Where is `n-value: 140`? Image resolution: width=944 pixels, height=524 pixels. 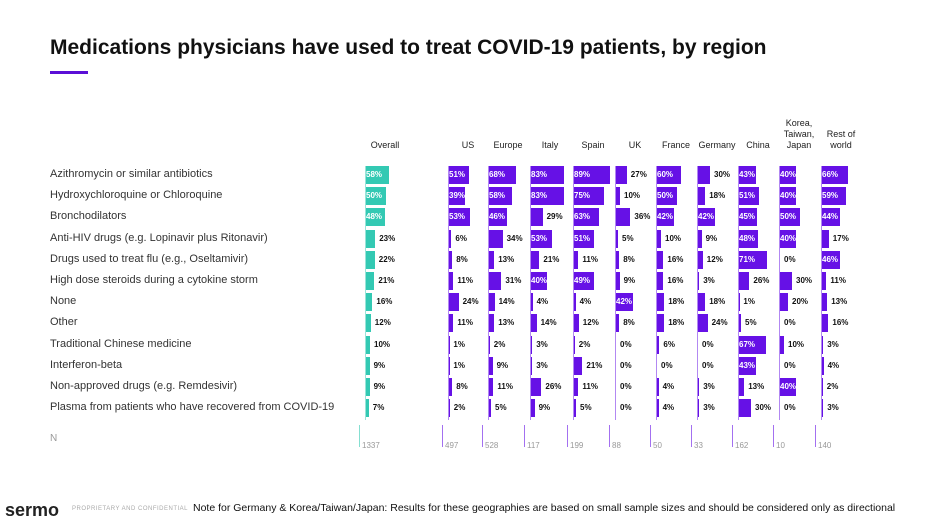
n-value: 140 is located at coordinates (825, 445).